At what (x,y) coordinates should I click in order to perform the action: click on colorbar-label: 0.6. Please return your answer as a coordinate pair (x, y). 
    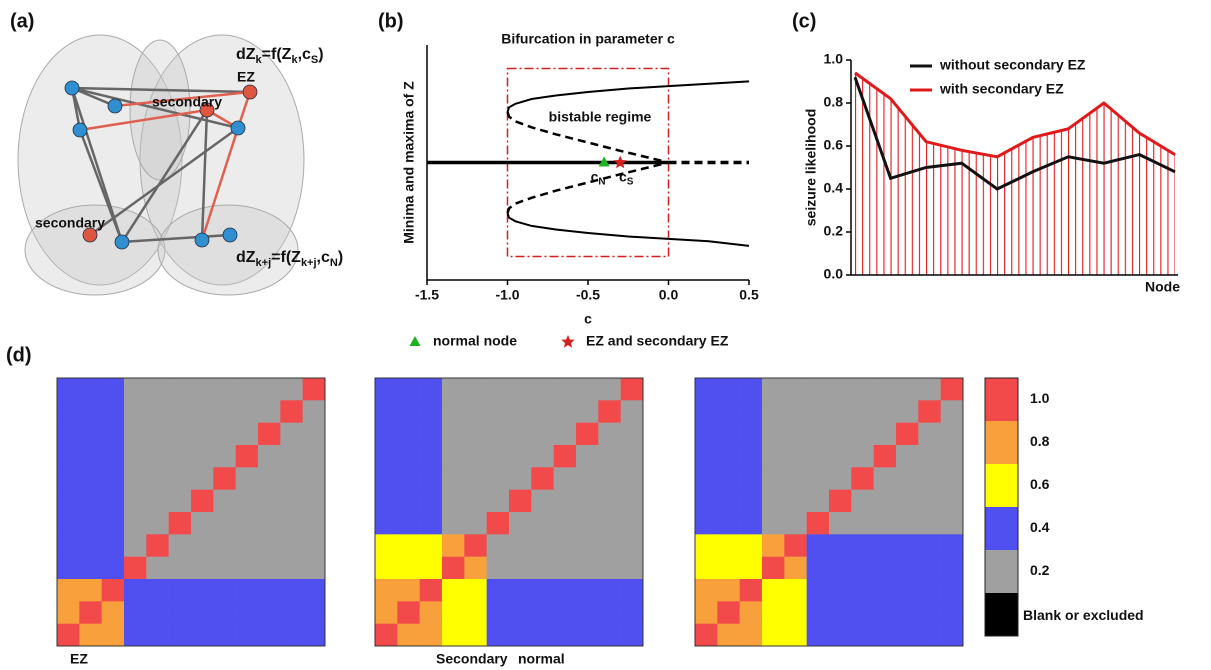
    Looking at the image, I should click on (1040, 484).